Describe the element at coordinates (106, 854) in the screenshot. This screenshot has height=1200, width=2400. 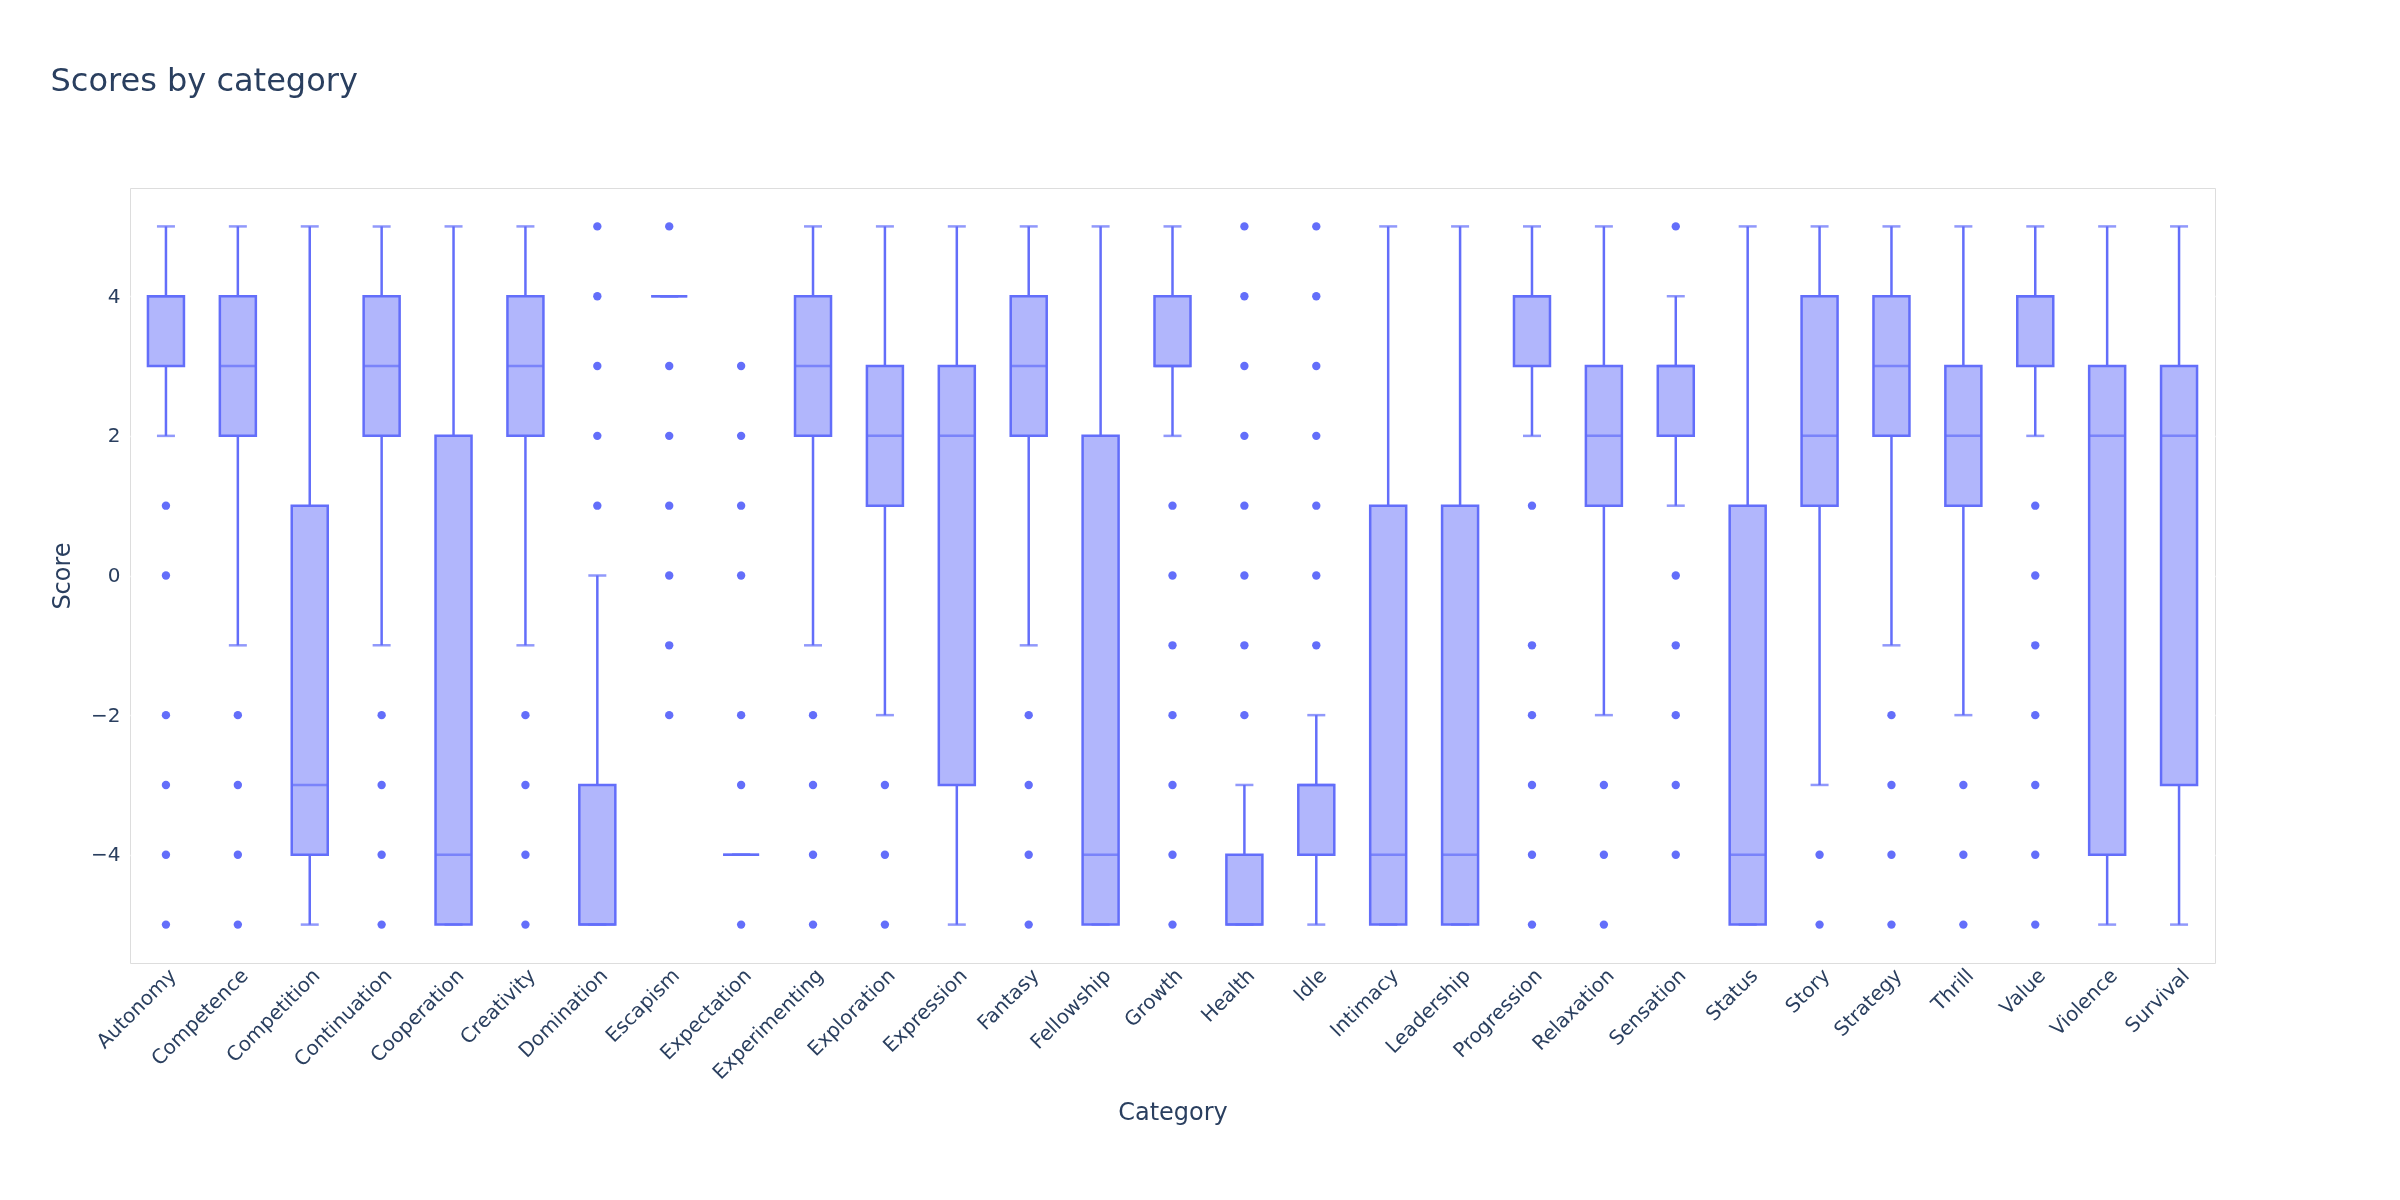
I see `y-tick-label: −4` at that location.